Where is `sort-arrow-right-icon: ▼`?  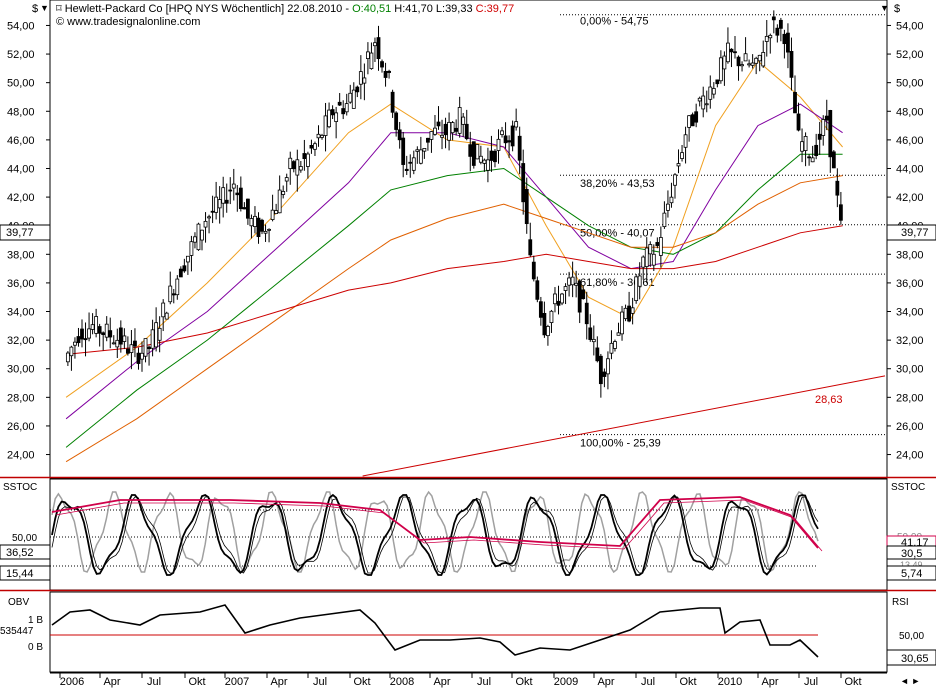 sort-arrow-right-icon: ▼ is located at coordinates (884, 8).